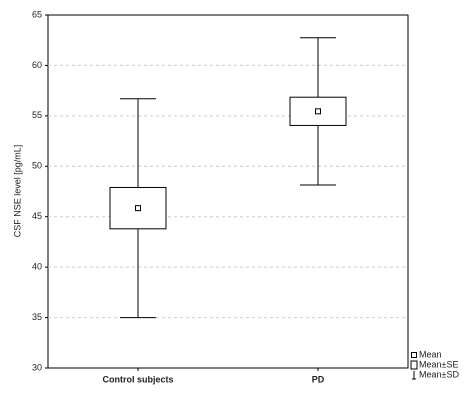 The image size is (474, 406). I want to click on y-tick-label: 60, so click(37, 65).